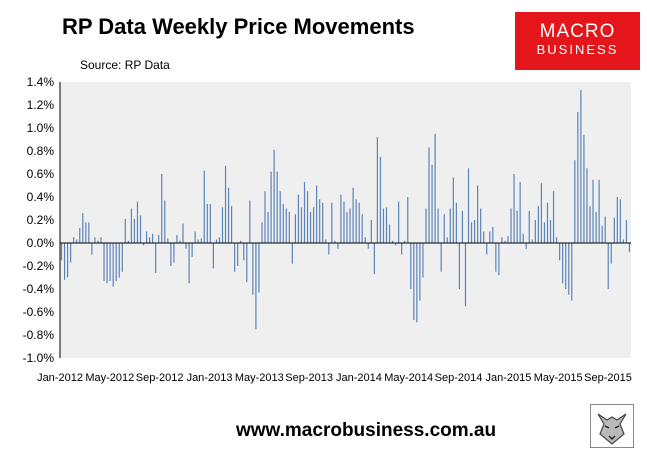 The height and width of the screenshot is (455, 647). Describe the element at coordinates (39, 289) in the screenshot. I see `y-tick-label: -0.4%` at that location.